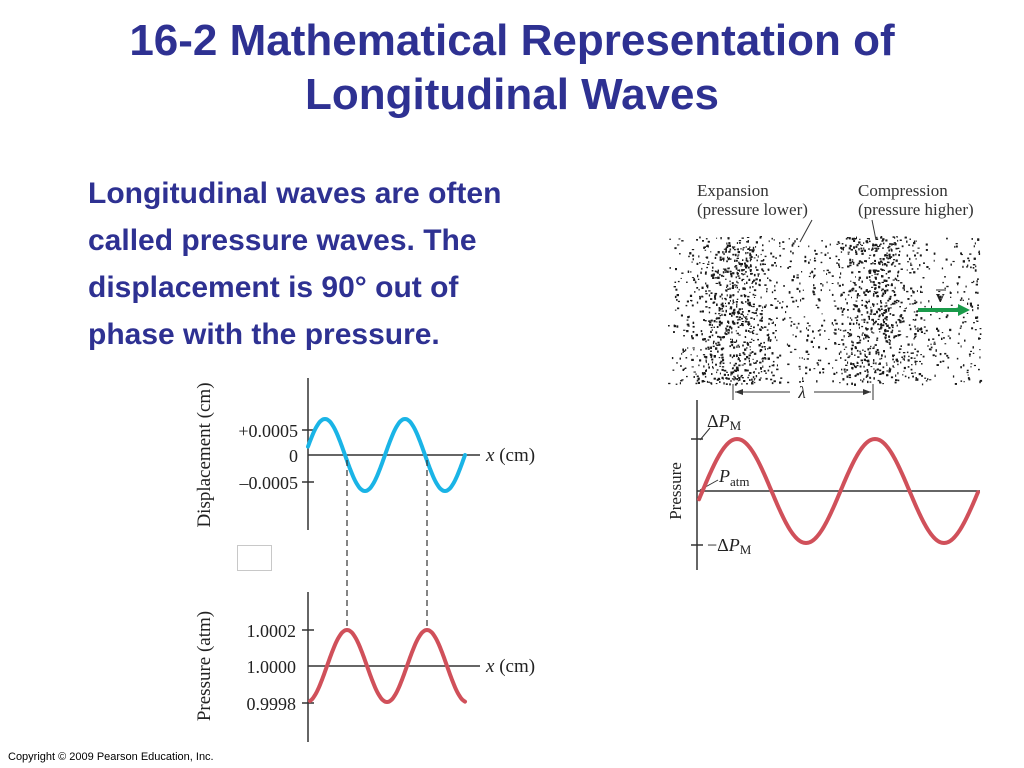  What do you see at coordinates (734, 477) in the screenshot?
I see `pressure-wave-mid-label: Patm` at bounding box center [734, 477].